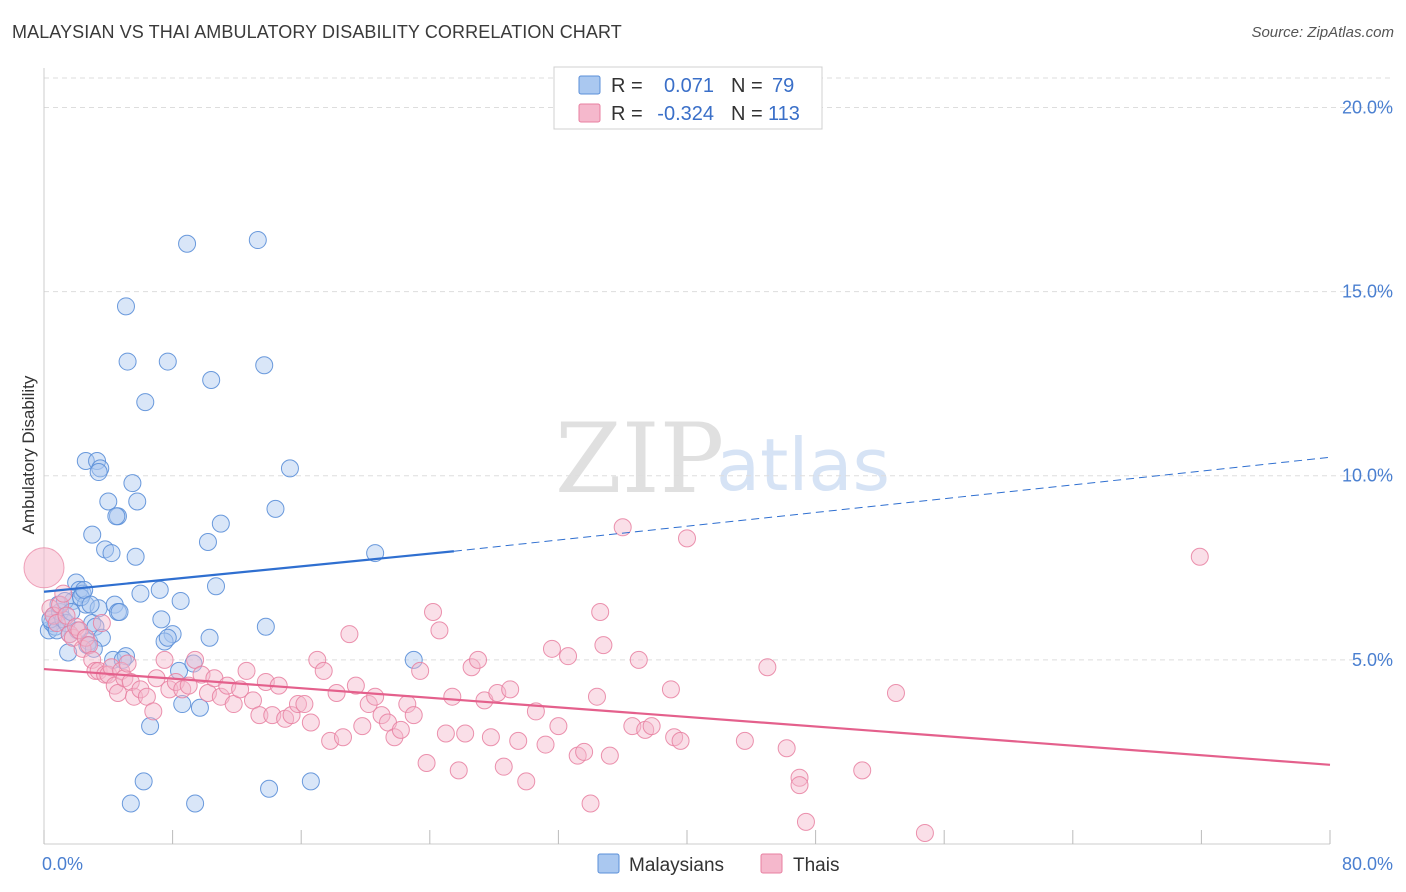 This screenshot has width=1406, height=892. Describe the element at coordinates (1372, 660) in the screenshot. I see `y-tick-label: 5.0%` at that location.